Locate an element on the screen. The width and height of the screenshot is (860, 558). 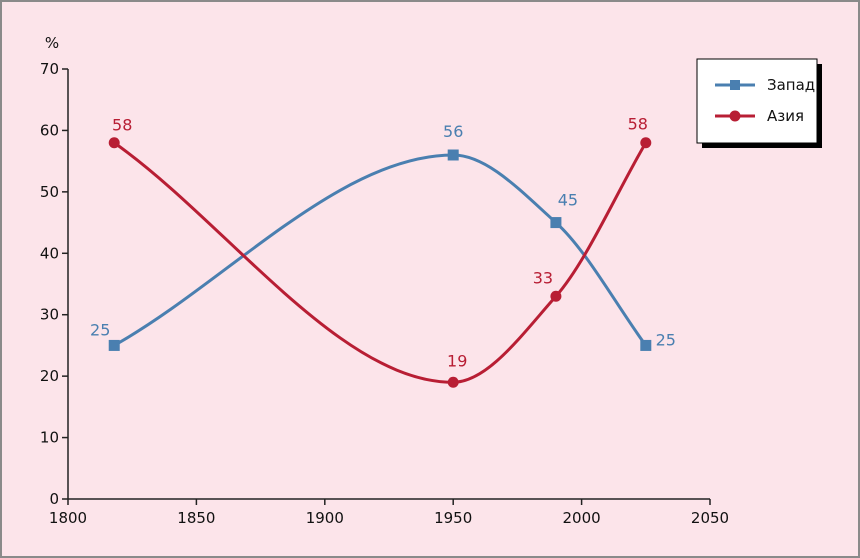
y-tick-label: 70 is located at coordinates (49, 69).